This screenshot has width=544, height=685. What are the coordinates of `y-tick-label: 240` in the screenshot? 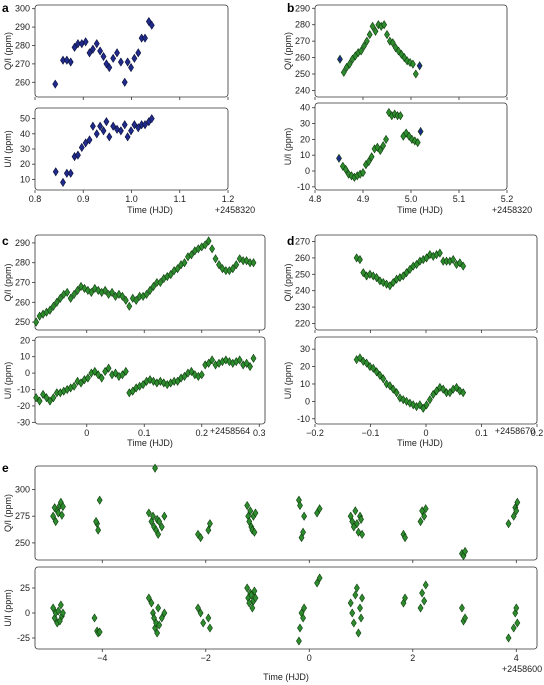 It's located at (302, 90).